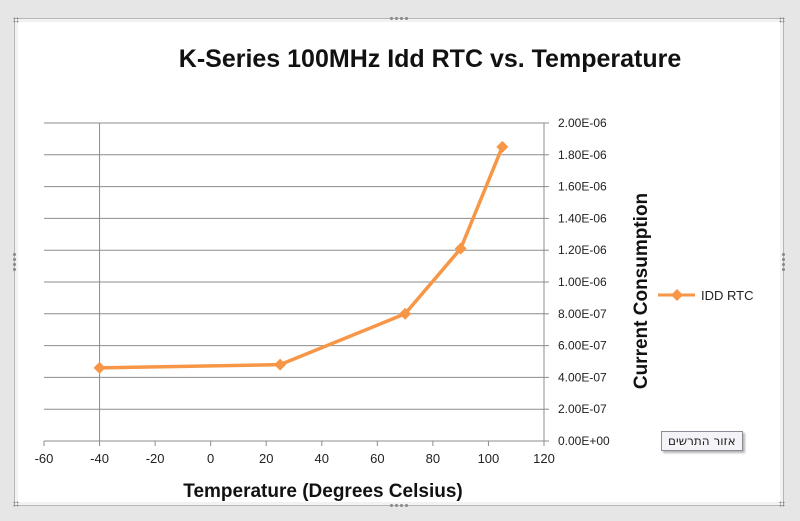 Image resolution: width=800 pixels, height=521 pixels. Describe the element at coordinates (783, 262) in the screenshot. I see `resize-handle-right` at that location.